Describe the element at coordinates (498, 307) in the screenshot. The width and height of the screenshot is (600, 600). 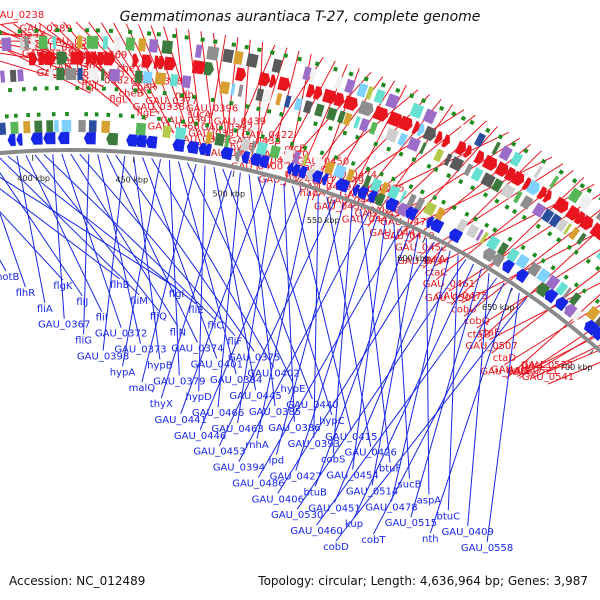
I see `kbp-tick-label: 650 kbp` at that location.